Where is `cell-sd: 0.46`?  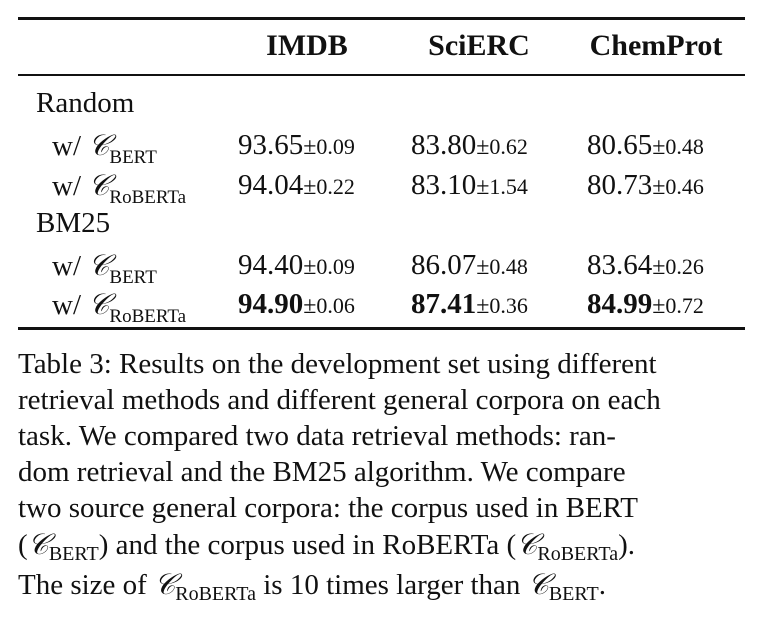
cell-sd: 0.46 is located at coordinates (684, 186).